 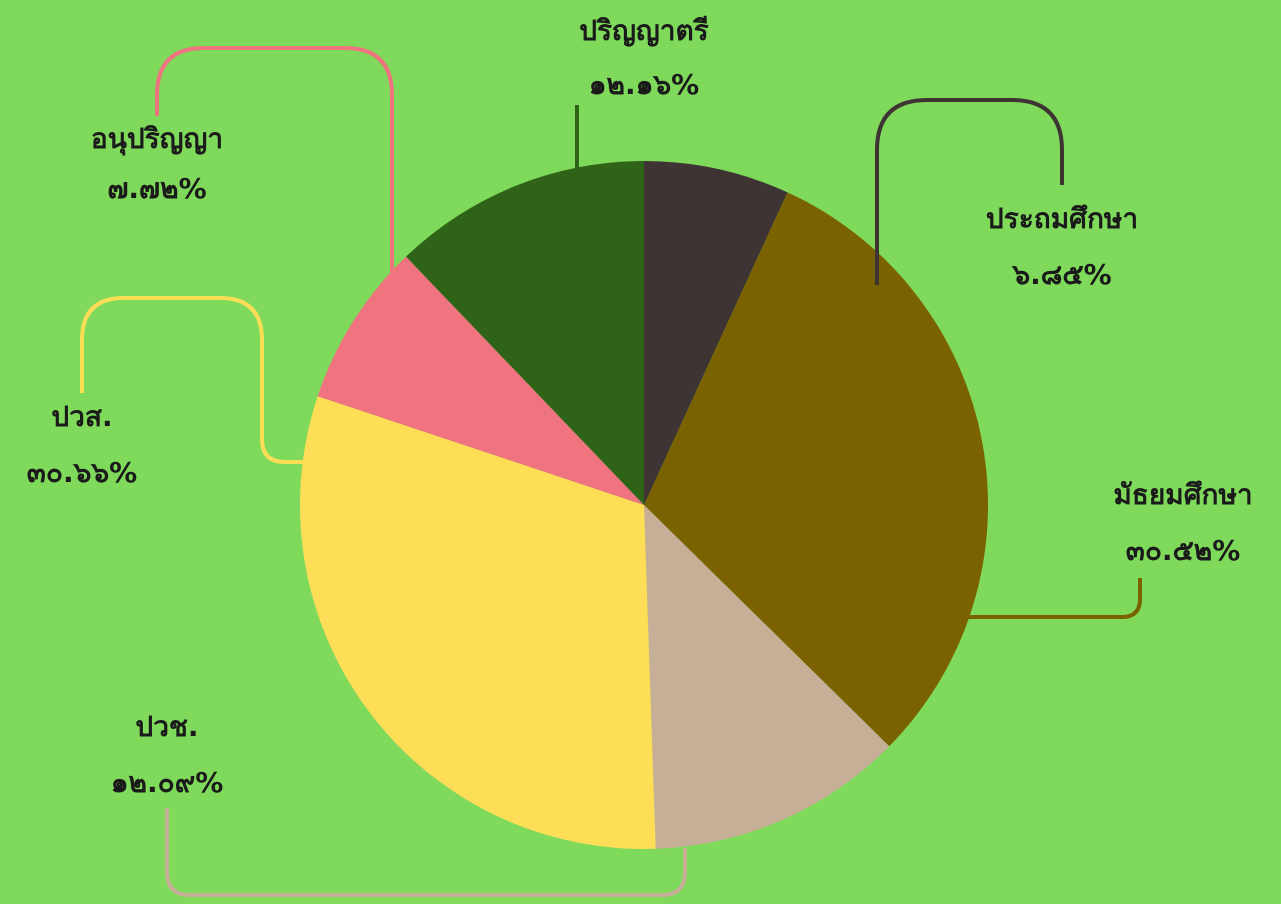 I want to click on value-label: ๓๐.๖๖%, so click(x=82, y=472).